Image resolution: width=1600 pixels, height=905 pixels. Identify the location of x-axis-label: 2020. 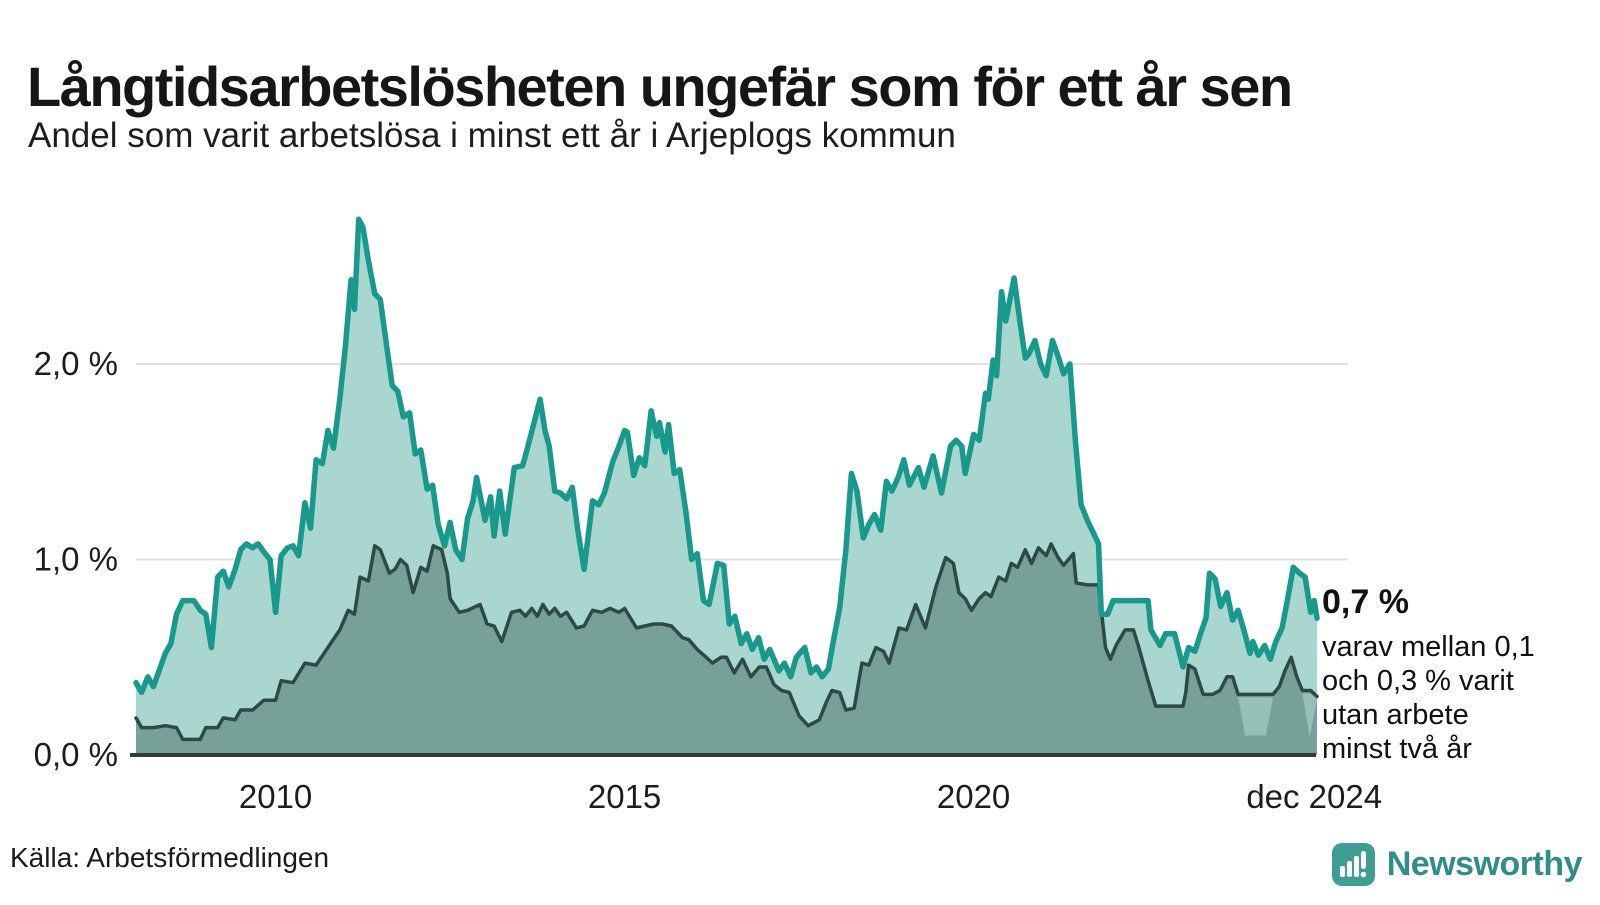
(973, 796).